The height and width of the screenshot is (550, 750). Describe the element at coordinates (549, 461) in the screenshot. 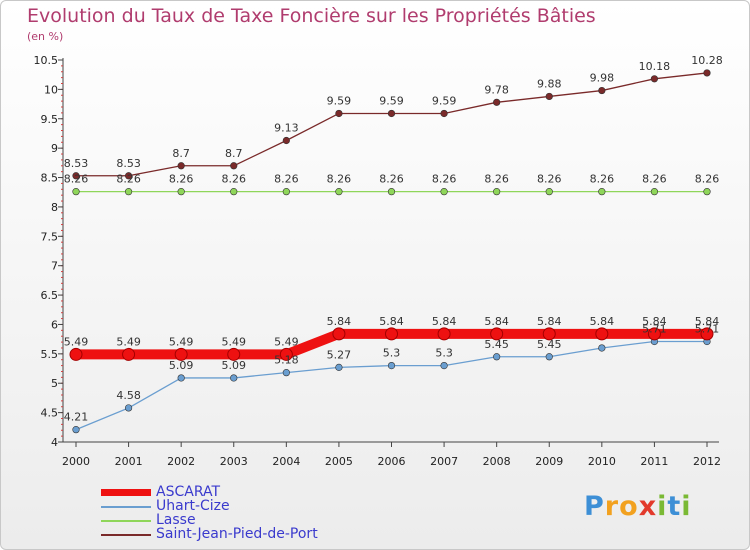

I see `x-tick-label: 2009` at that location.